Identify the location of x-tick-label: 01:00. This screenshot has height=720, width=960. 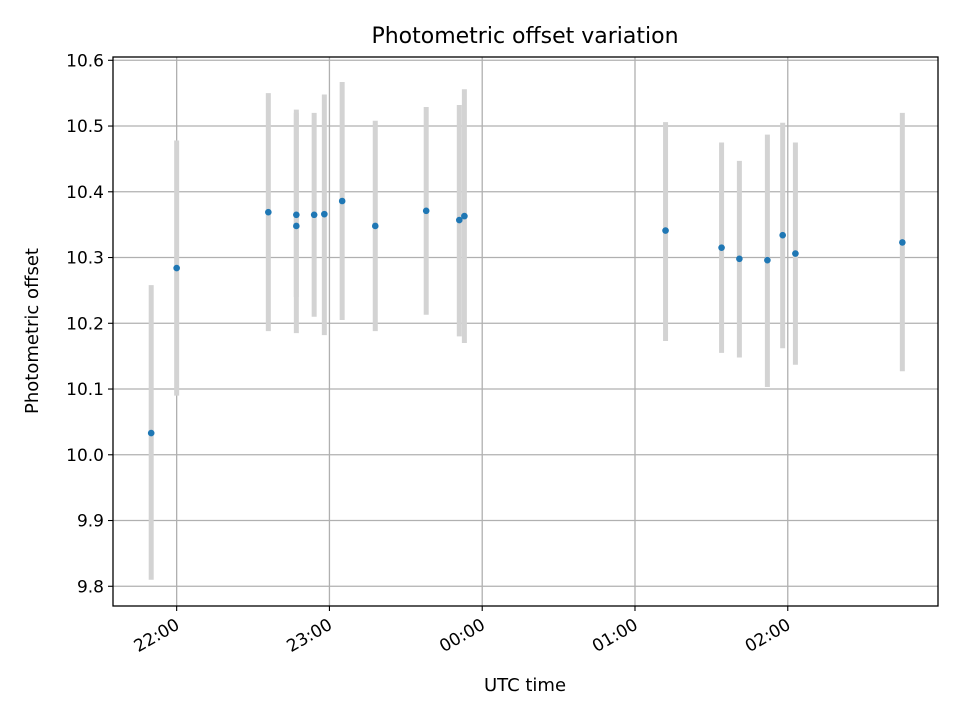
(615, 636).